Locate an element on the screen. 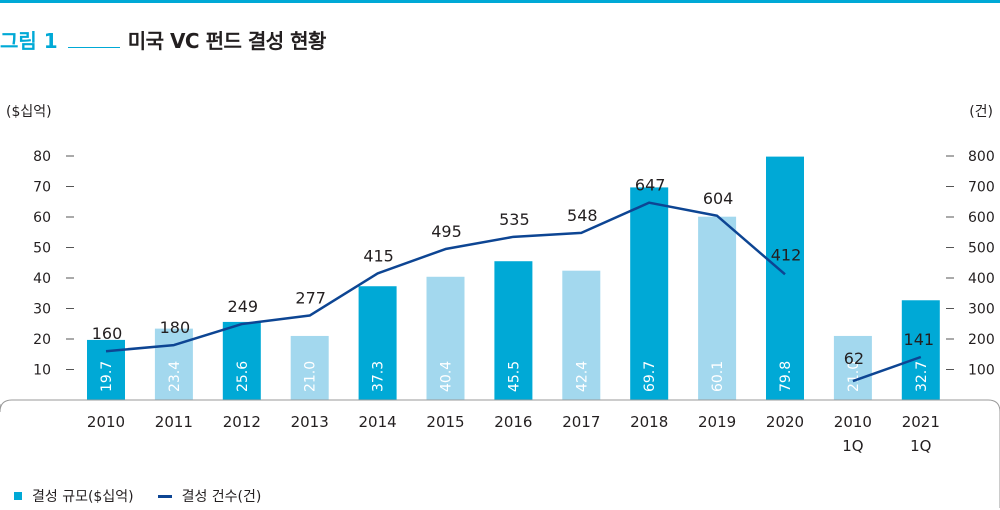  line-value-label: 160 is located at coordinates (107, 333).